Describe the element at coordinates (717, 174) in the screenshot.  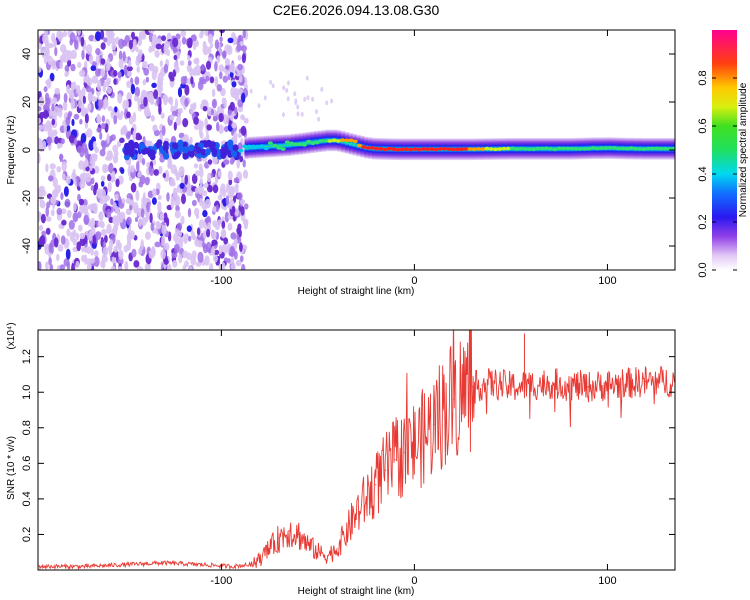
I see `colorbar-ticks: 0.0 0.2 0.4 0.6 0.8` at that location.